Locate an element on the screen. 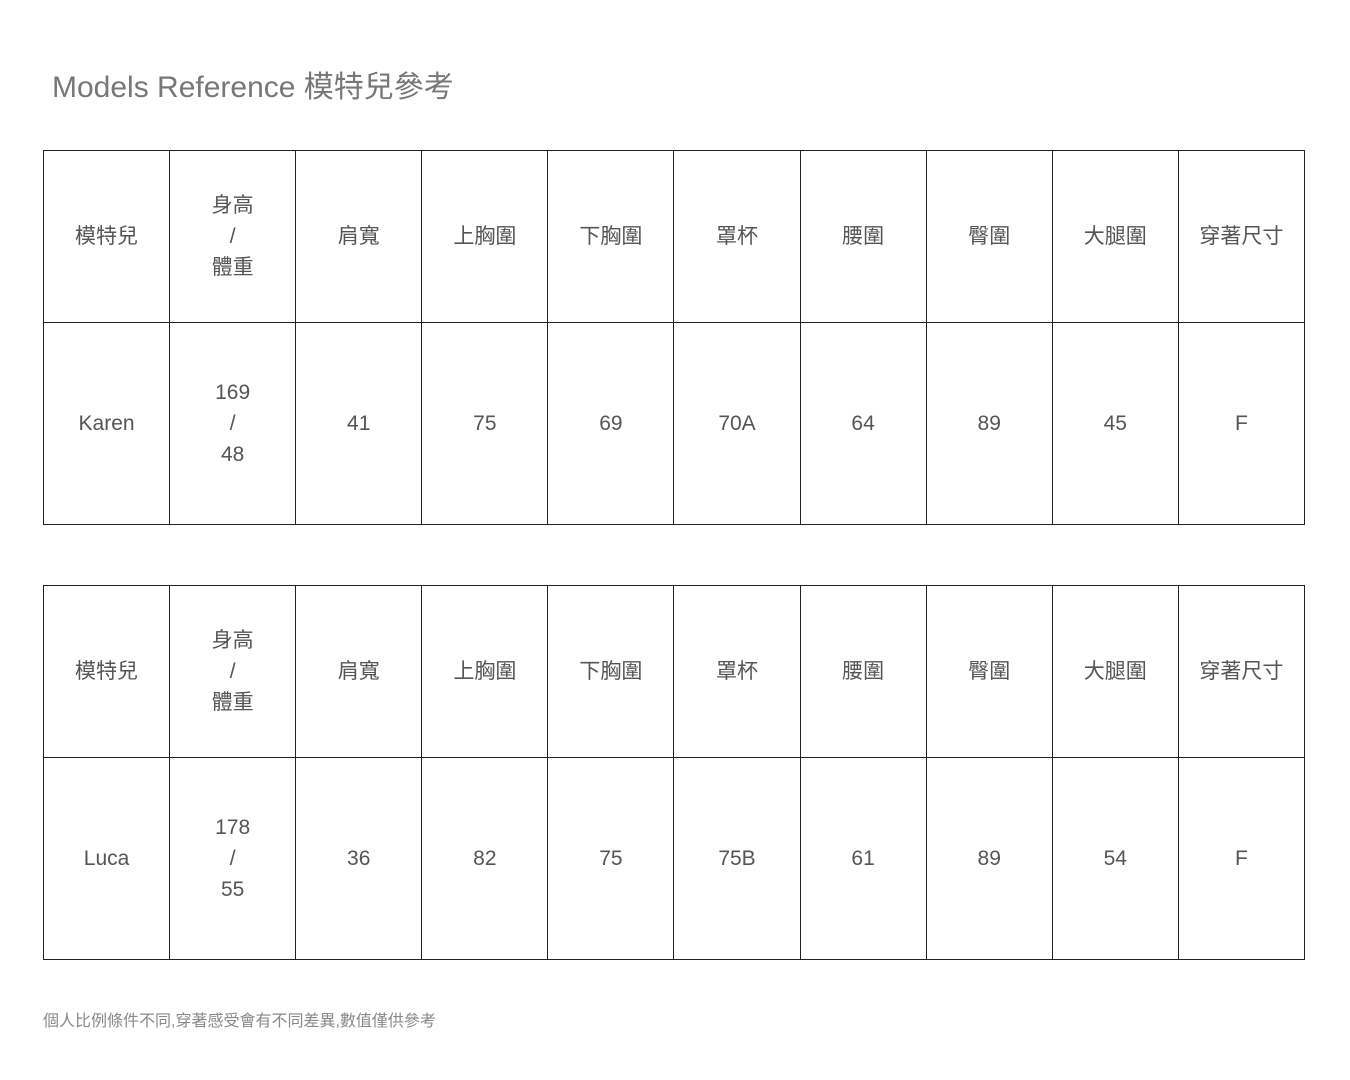  cell-thigh: 45 is located at coordinates (1115, 423).